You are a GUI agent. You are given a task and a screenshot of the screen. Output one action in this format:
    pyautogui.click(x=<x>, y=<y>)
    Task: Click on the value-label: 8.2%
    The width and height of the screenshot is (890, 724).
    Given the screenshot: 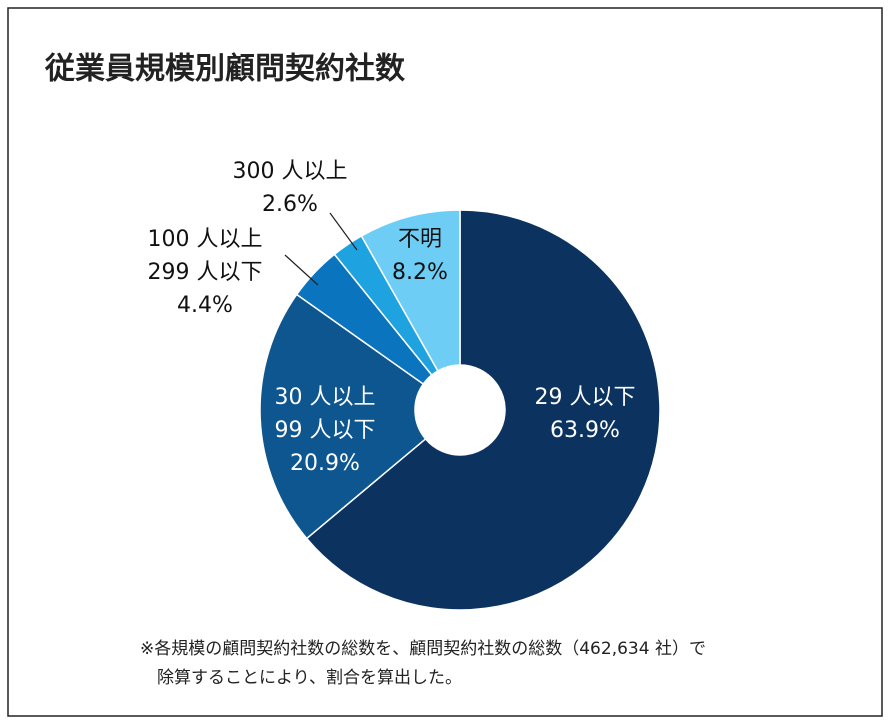 What is the action you would take?
    pyautogui.click(x=420, y=272)
    